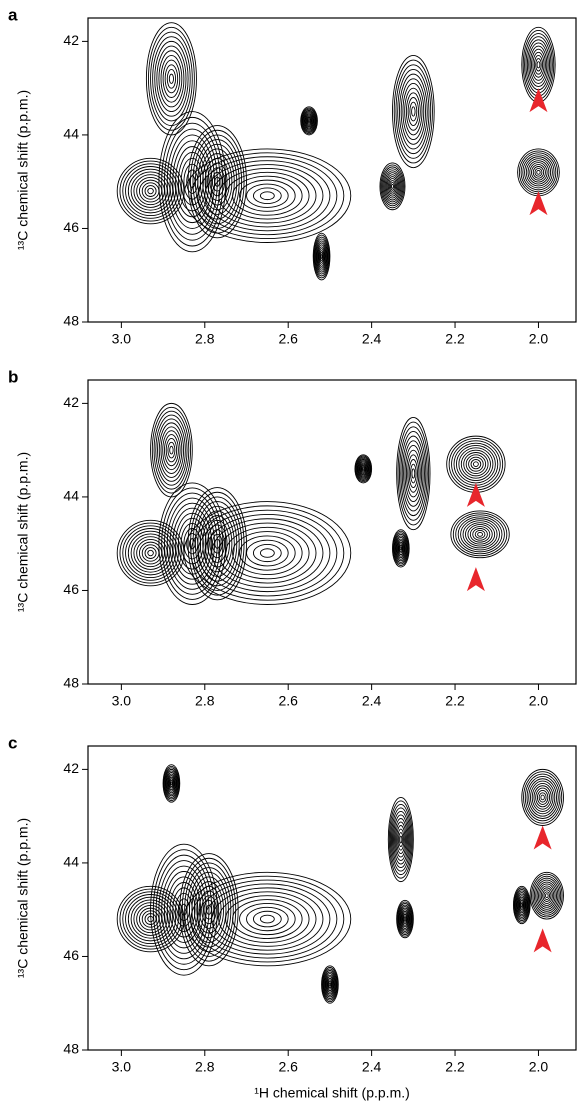 The image size is (577, 1113). What do you see at coordinates (539, 1067) in the screenshot?
I see `x-tick-label: 2.0` at bounding box center [539, 1067].